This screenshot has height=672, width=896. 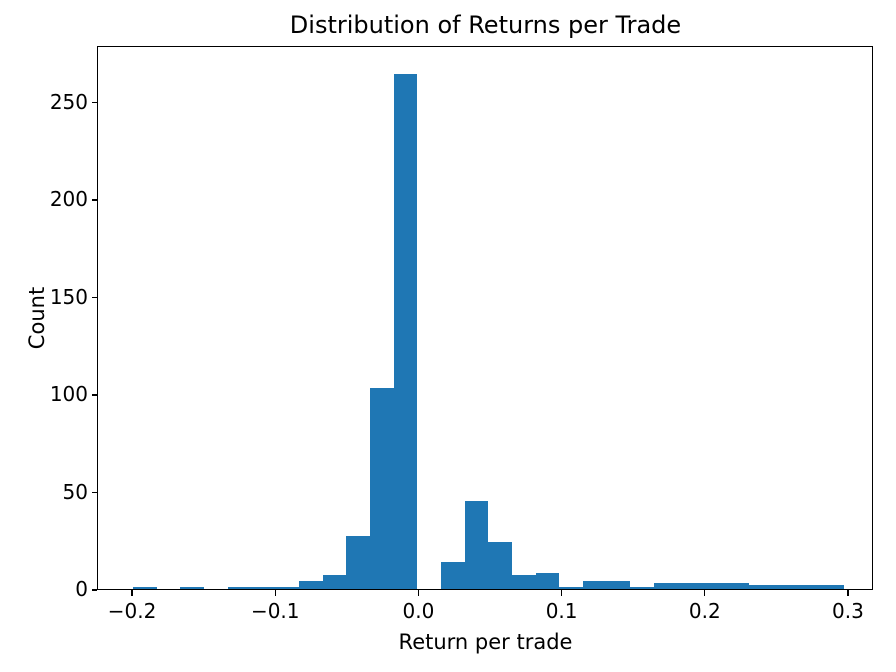 I want to click on y-tick-label: 50, so click(x=75, y=491).